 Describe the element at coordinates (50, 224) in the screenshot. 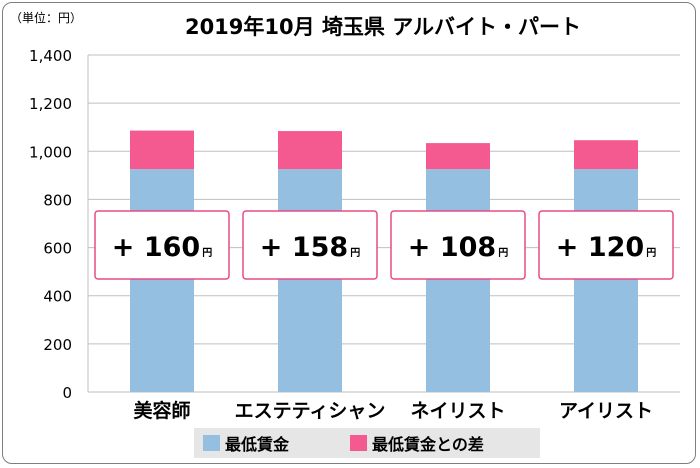

I see `y-axis-ticks: 0 200 400 600 800 1,000 1,200 1,400` at that location.